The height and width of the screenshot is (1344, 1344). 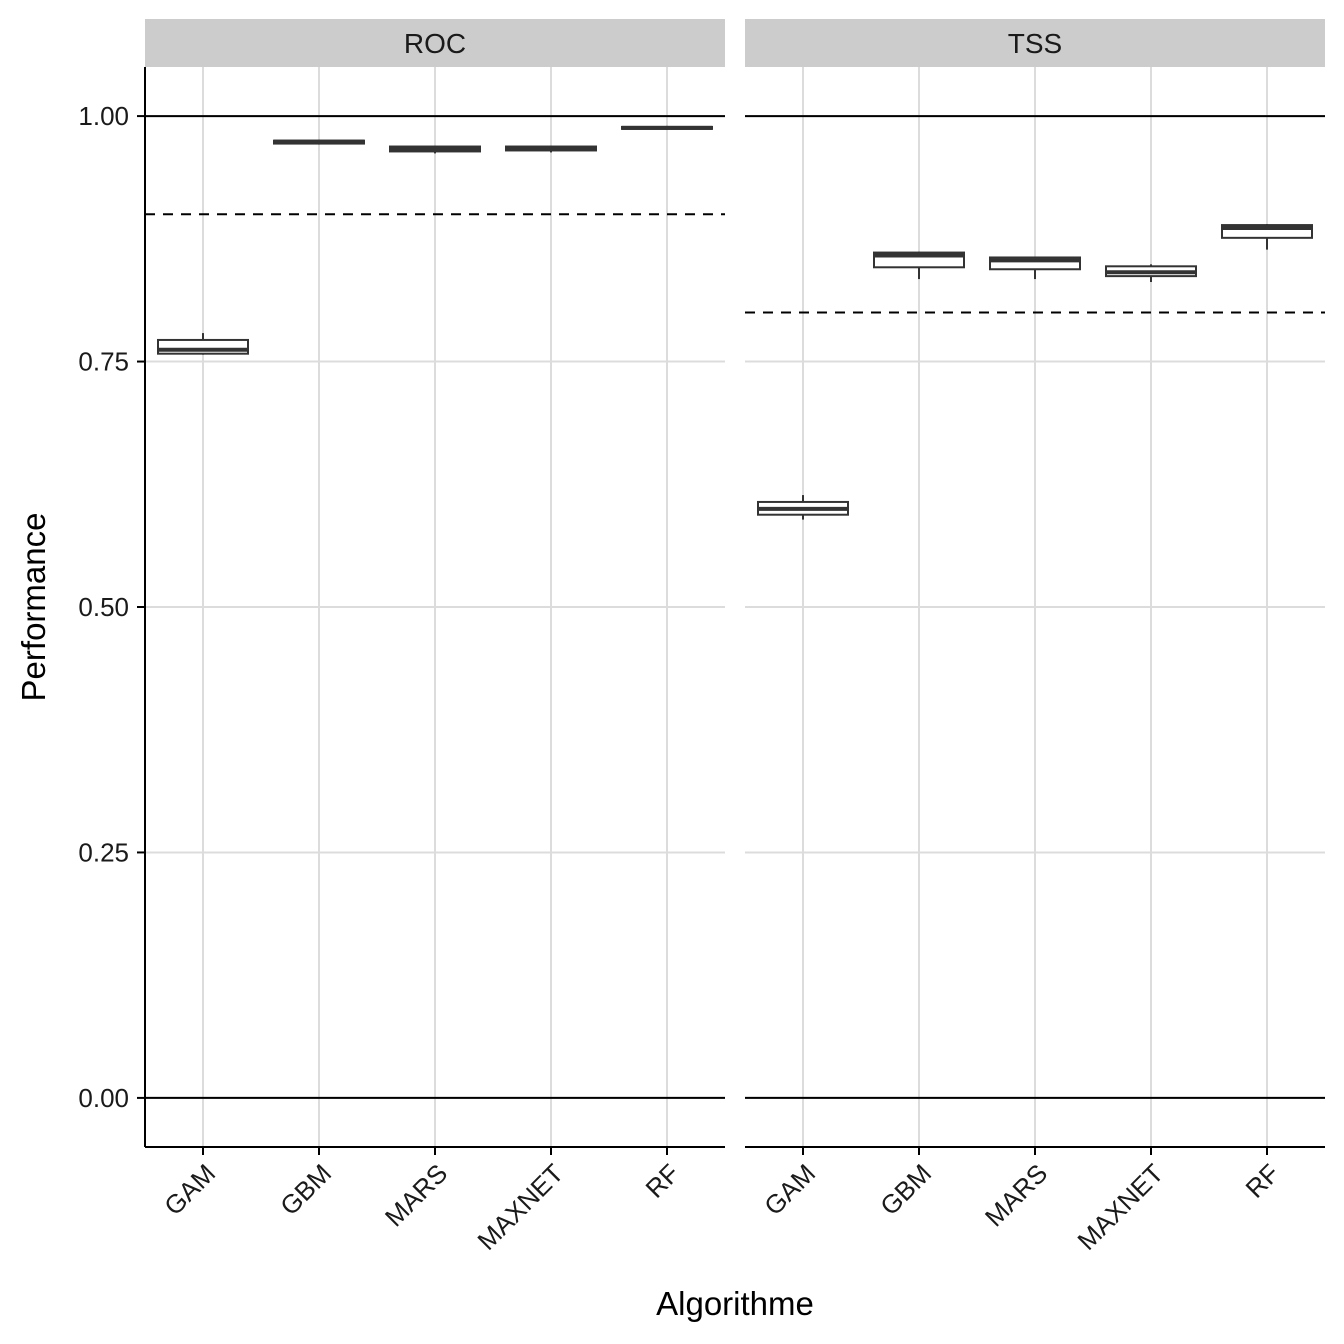 I want to click on y-tick-label: 1.00, so click(x=103, y=116).